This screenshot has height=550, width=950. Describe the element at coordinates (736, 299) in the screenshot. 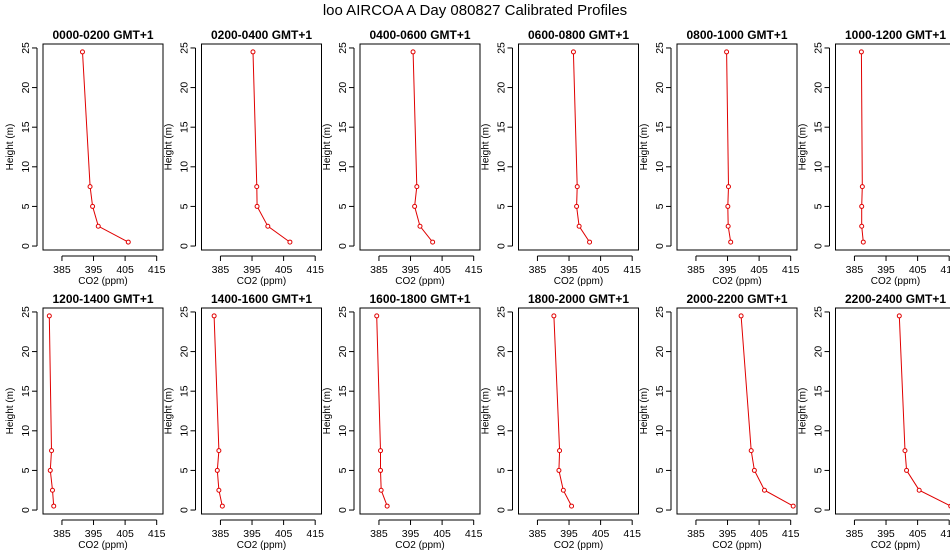

I see `panel-title: 2000-2200 GMT+1` at that location.